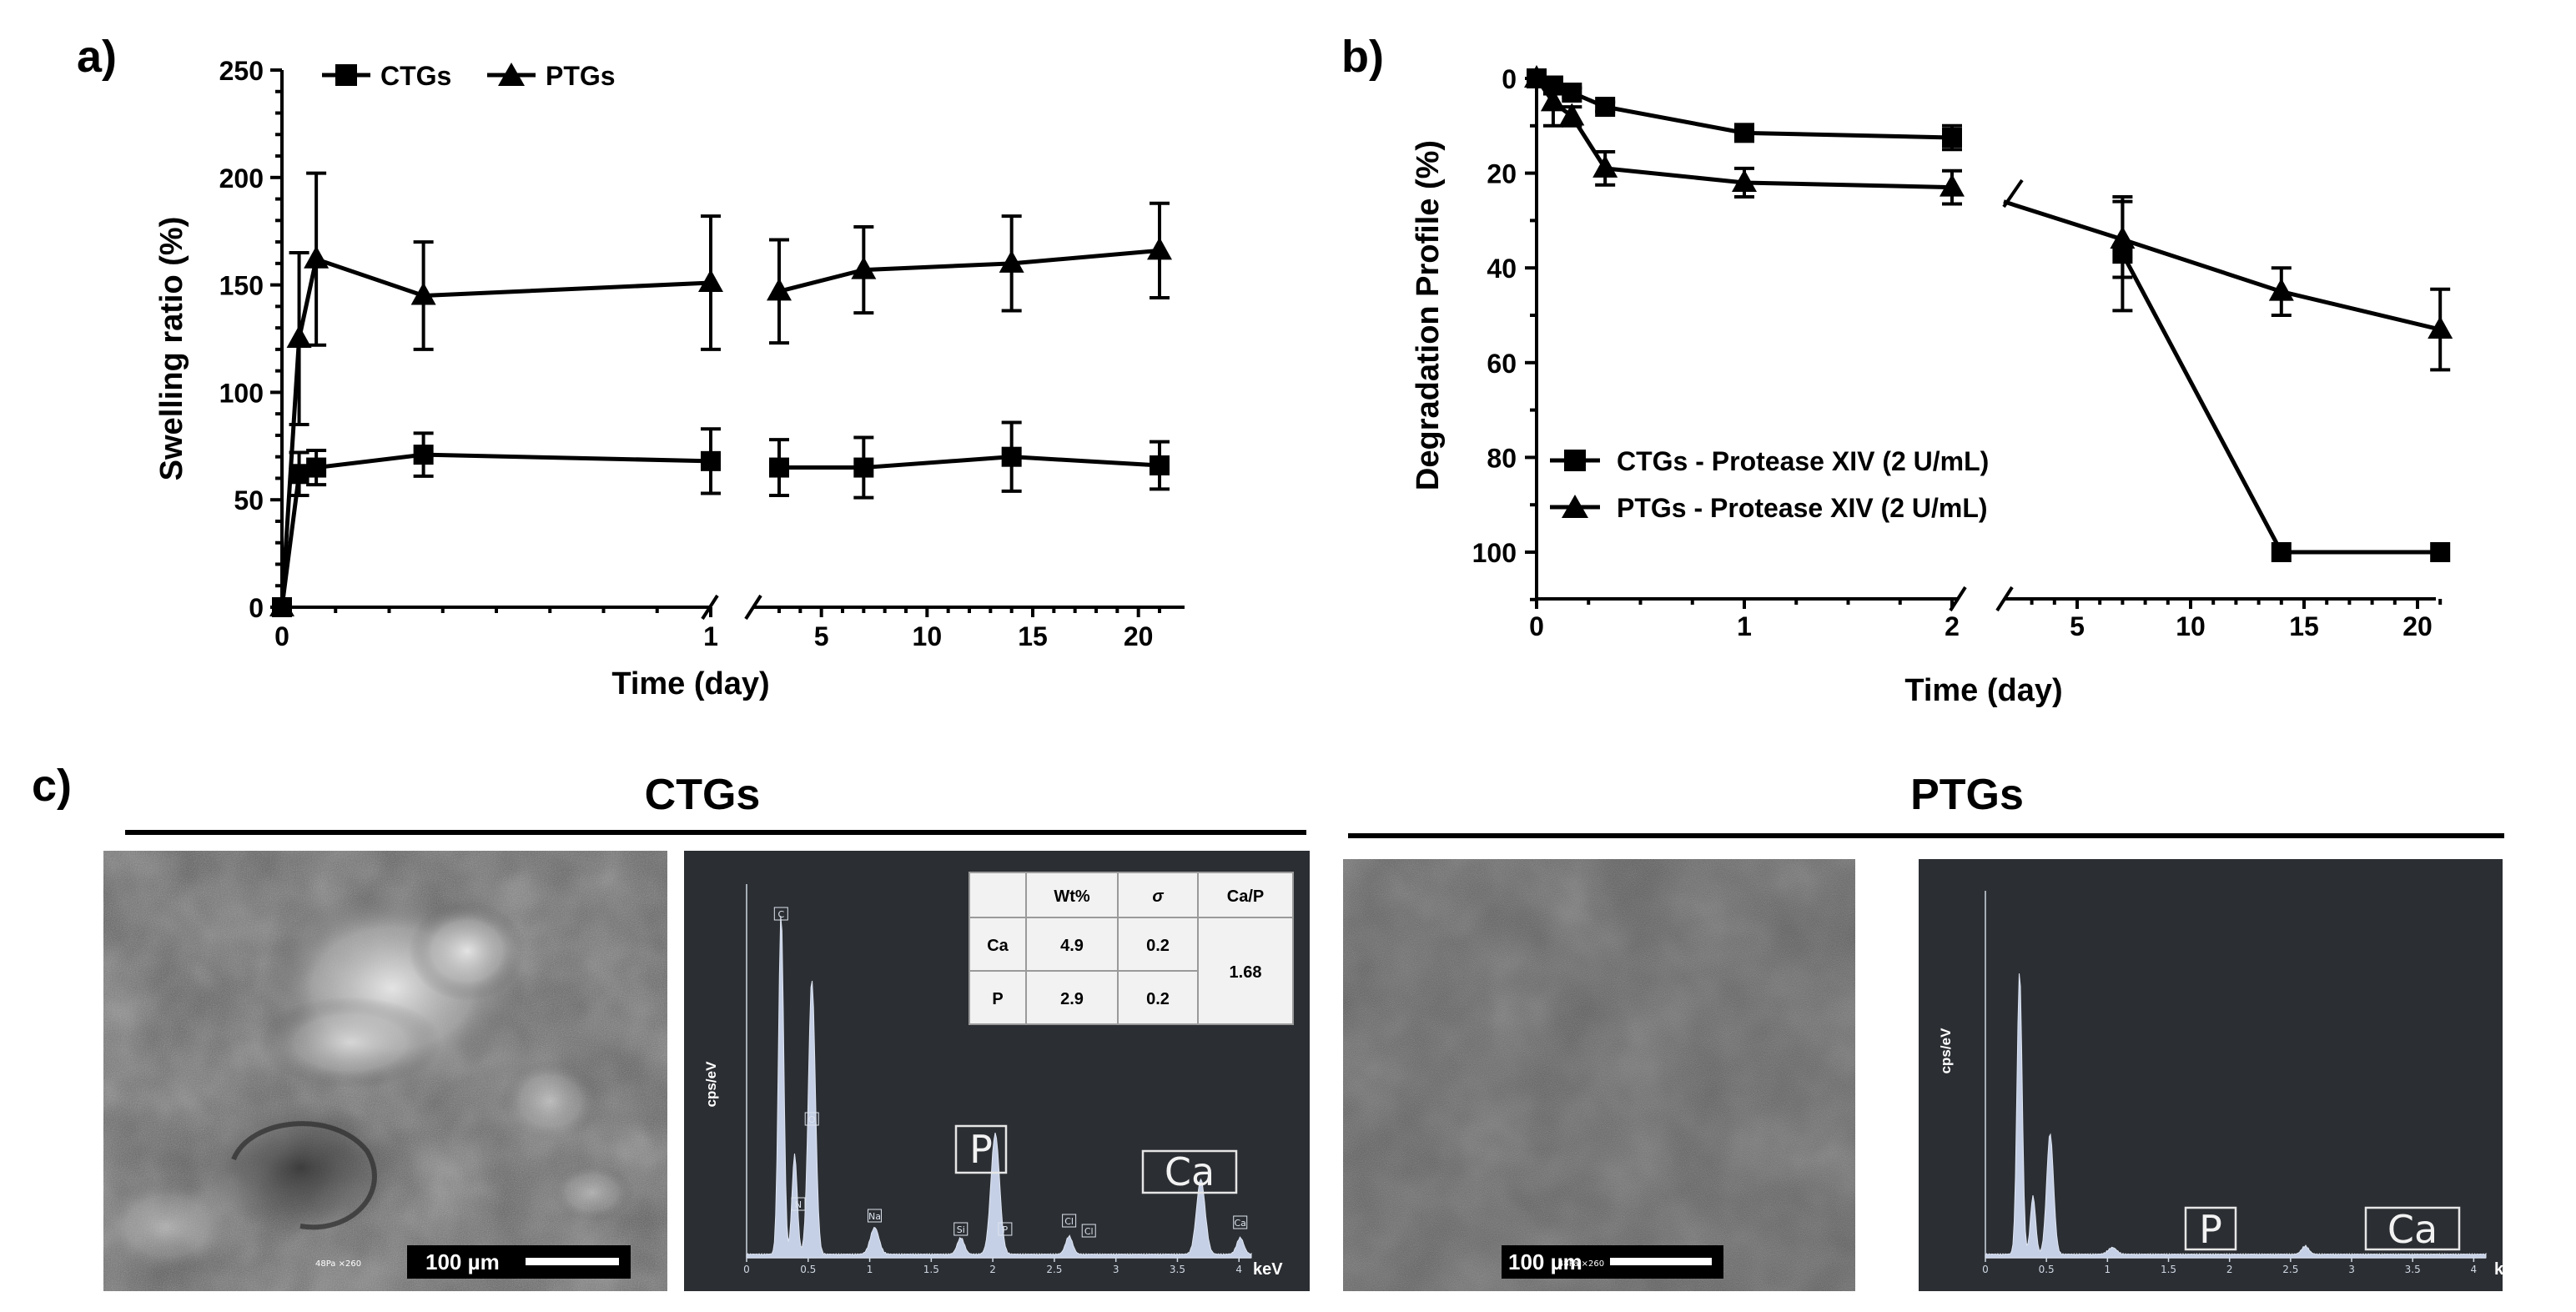  I want to click on sem-scalebar-label-ctgs: 100 µm, so click(462, 1261).